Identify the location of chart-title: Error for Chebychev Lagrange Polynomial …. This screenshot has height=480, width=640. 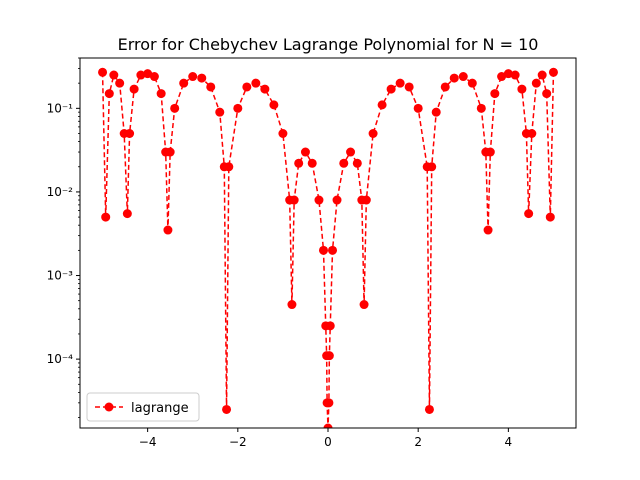
(328, 44).